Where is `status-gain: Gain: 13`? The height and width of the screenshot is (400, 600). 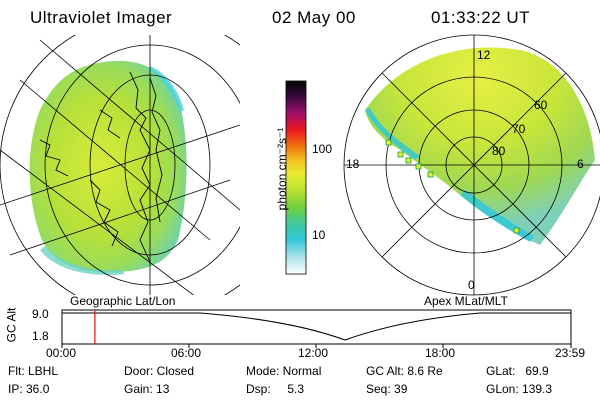 status-gain: Gain: 13 is located at coordinates (147, 389).